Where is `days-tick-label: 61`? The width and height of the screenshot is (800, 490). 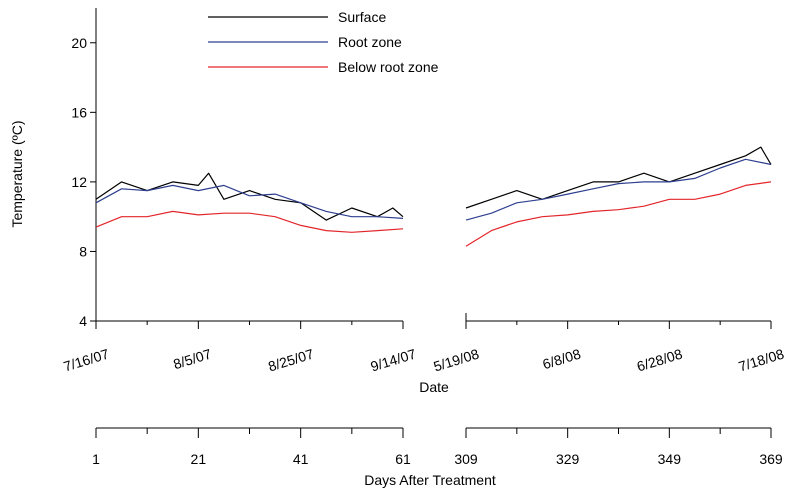
days-tick-label: 61 is located at coordinates (403, 459).